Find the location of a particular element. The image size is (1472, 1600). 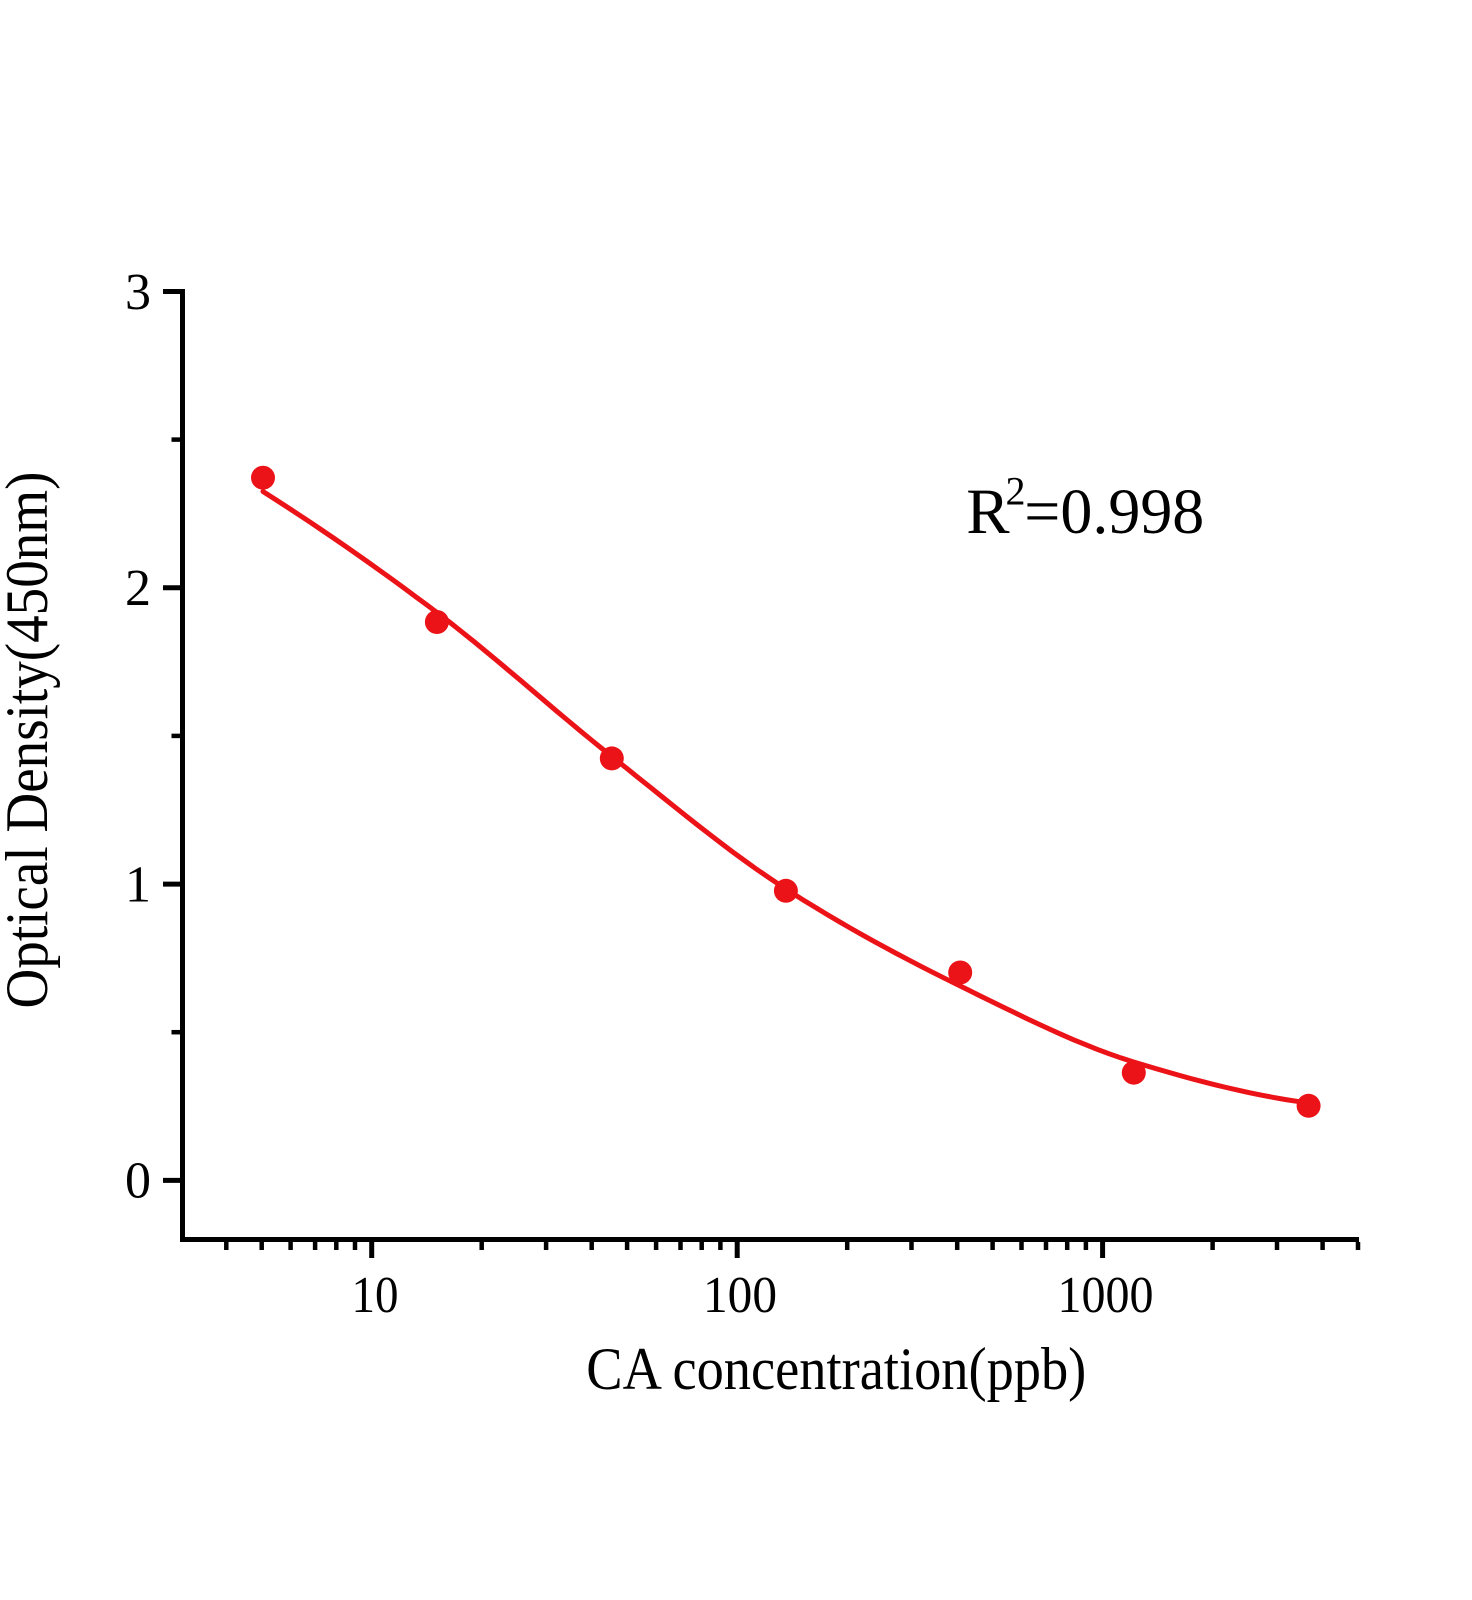

svg-text: 3 is located at coordinates (138, 292).